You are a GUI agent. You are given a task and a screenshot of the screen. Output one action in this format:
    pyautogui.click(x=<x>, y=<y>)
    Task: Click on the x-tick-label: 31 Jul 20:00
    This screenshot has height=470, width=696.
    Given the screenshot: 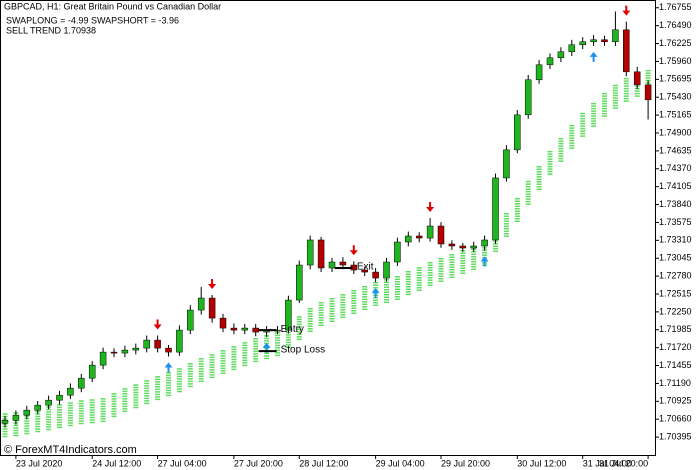 What is the action you would take?
    pyautogui.click(x=623, y=463)
    